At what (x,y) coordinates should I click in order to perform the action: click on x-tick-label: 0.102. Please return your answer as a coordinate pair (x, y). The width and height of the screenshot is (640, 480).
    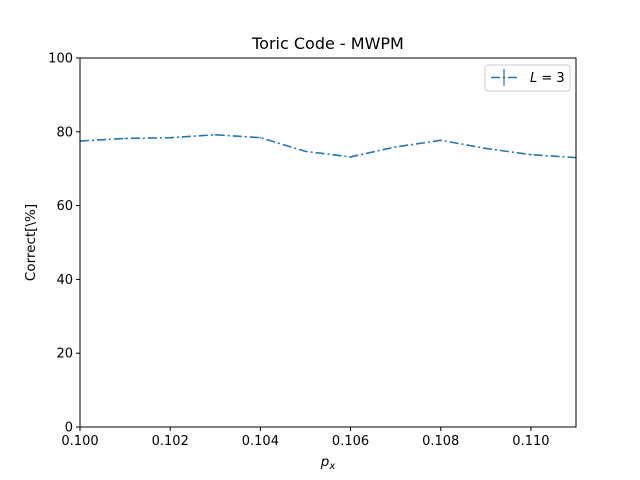
    Looking at the image, I should click on (170, 441).